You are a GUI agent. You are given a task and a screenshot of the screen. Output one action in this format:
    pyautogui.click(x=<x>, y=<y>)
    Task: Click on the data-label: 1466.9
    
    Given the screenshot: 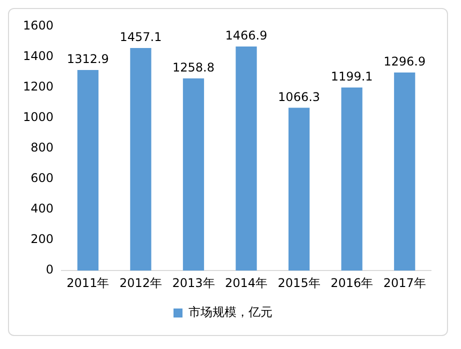 What is the action you would take?
    pyautogui.click(x=246, y=35)
    